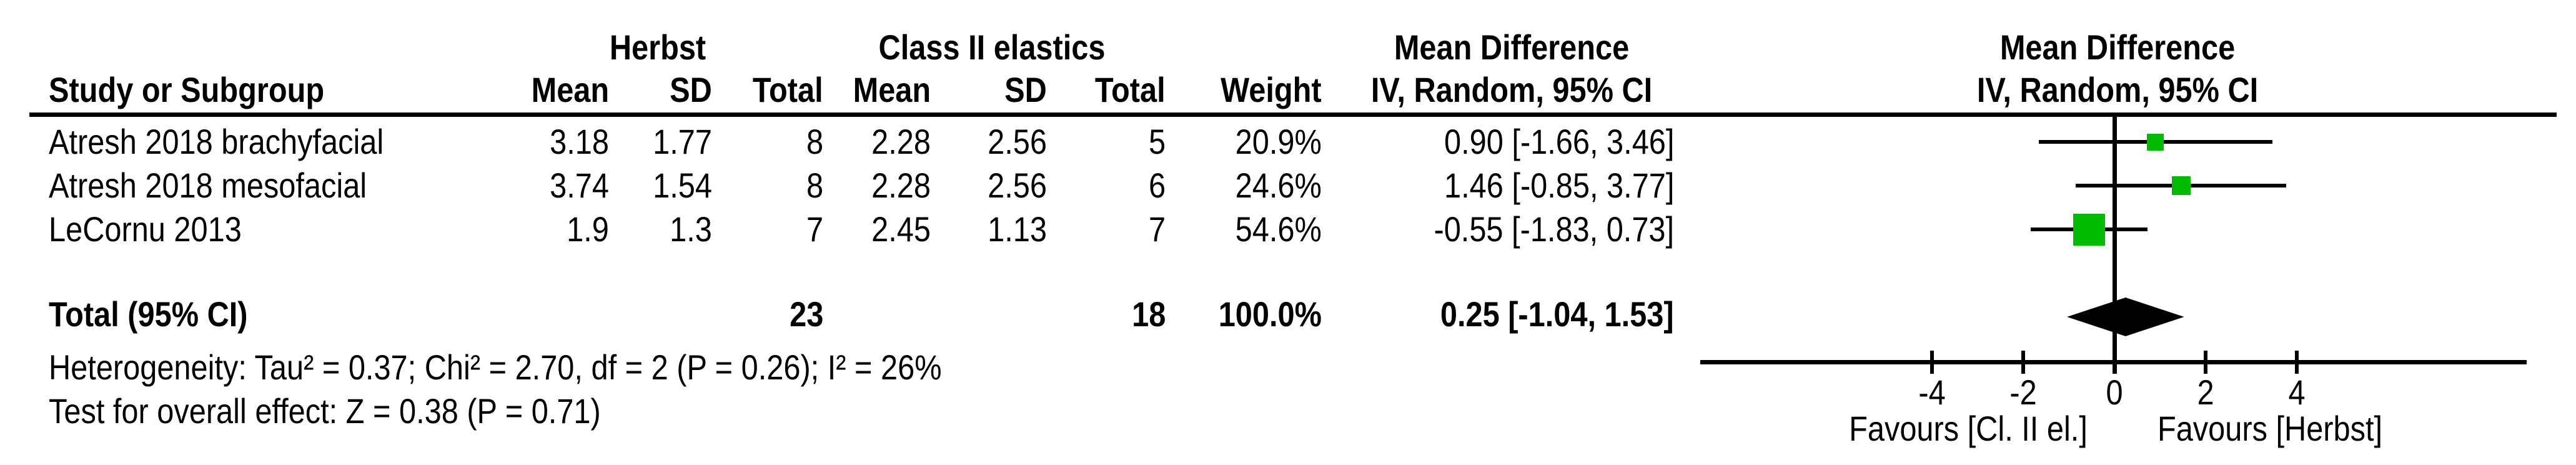  I want to click on axis-tick-label: -4, so click(1932, 392).